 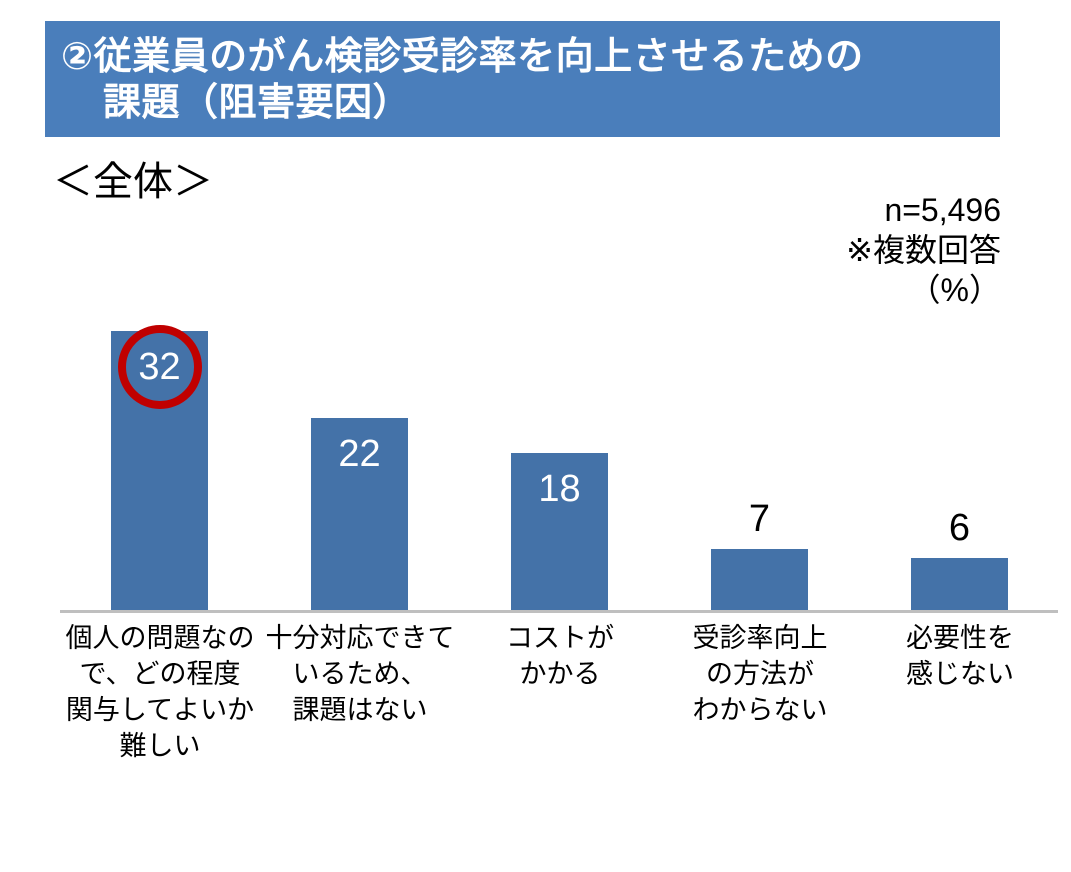 I want to click on slide-title-line-1: ②従業員のがん検診受診率を向上させるための, so click(x=462, y=57).